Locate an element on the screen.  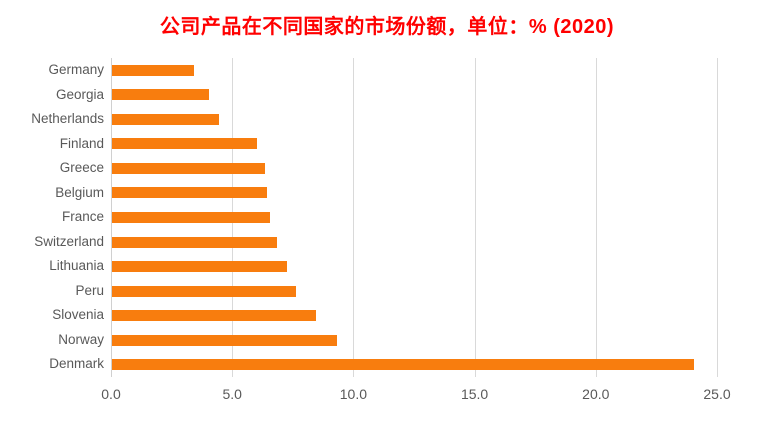
category-label: Norway is located at coordinates (81, 339).